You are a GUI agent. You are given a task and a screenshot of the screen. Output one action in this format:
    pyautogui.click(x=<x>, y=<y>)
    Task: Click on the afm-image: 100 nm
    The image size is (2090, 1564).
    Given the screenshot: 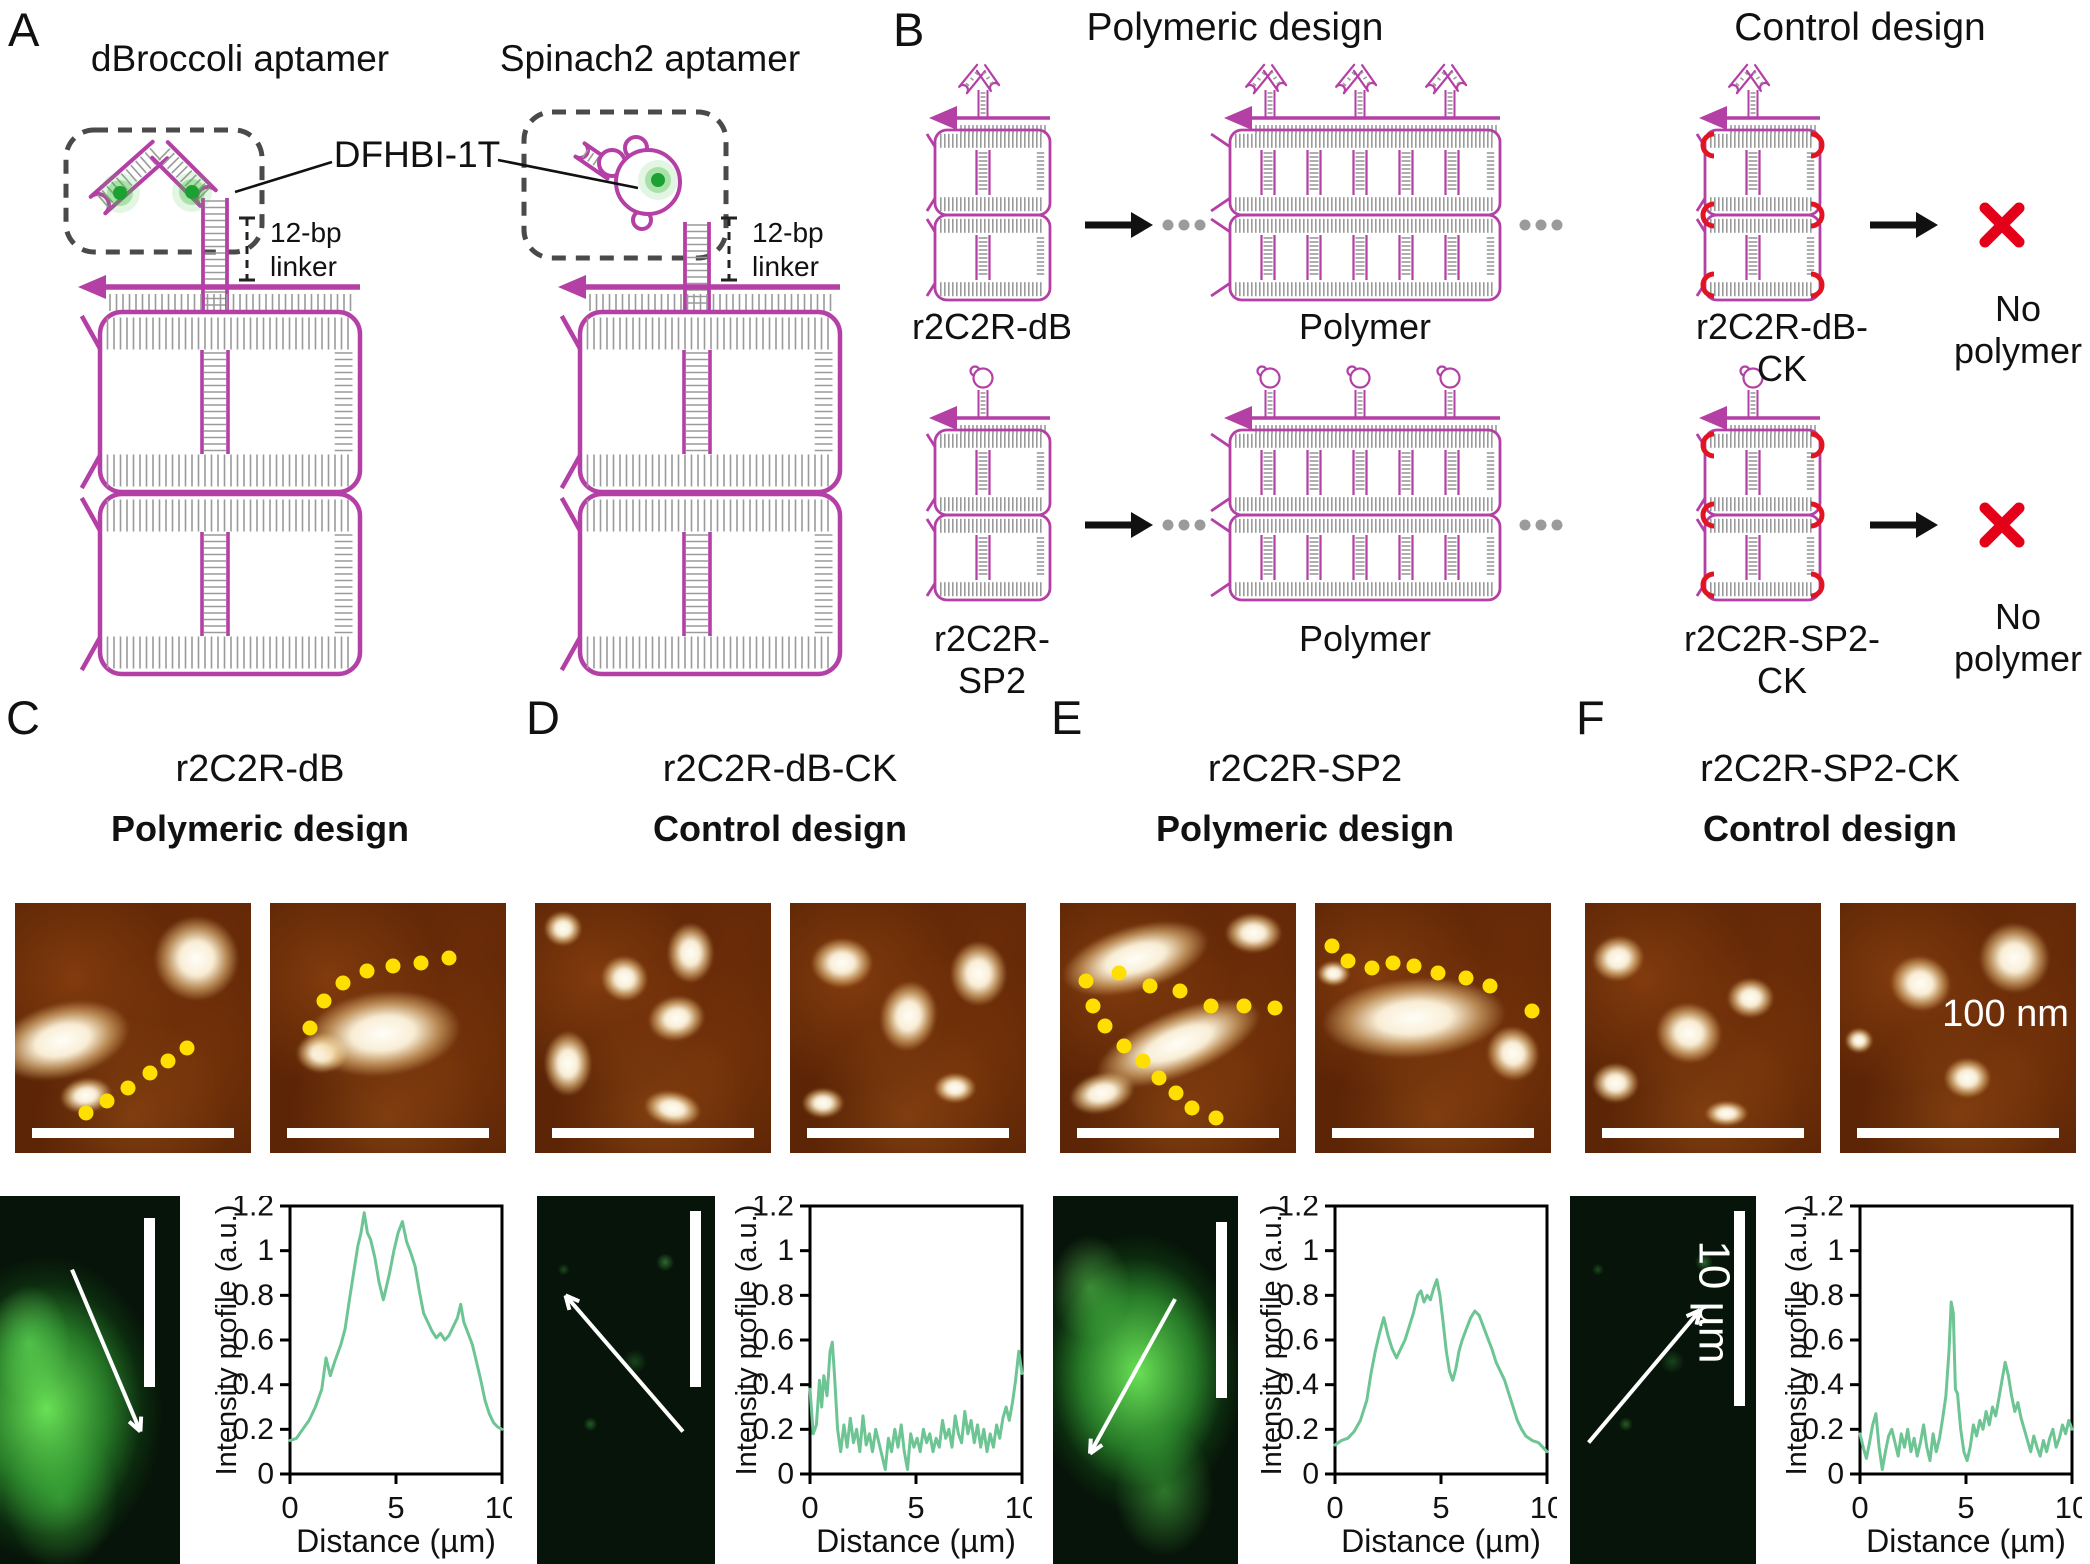 What is the action you would take?
    pyautogui.click(x=1958, y=1028)
    